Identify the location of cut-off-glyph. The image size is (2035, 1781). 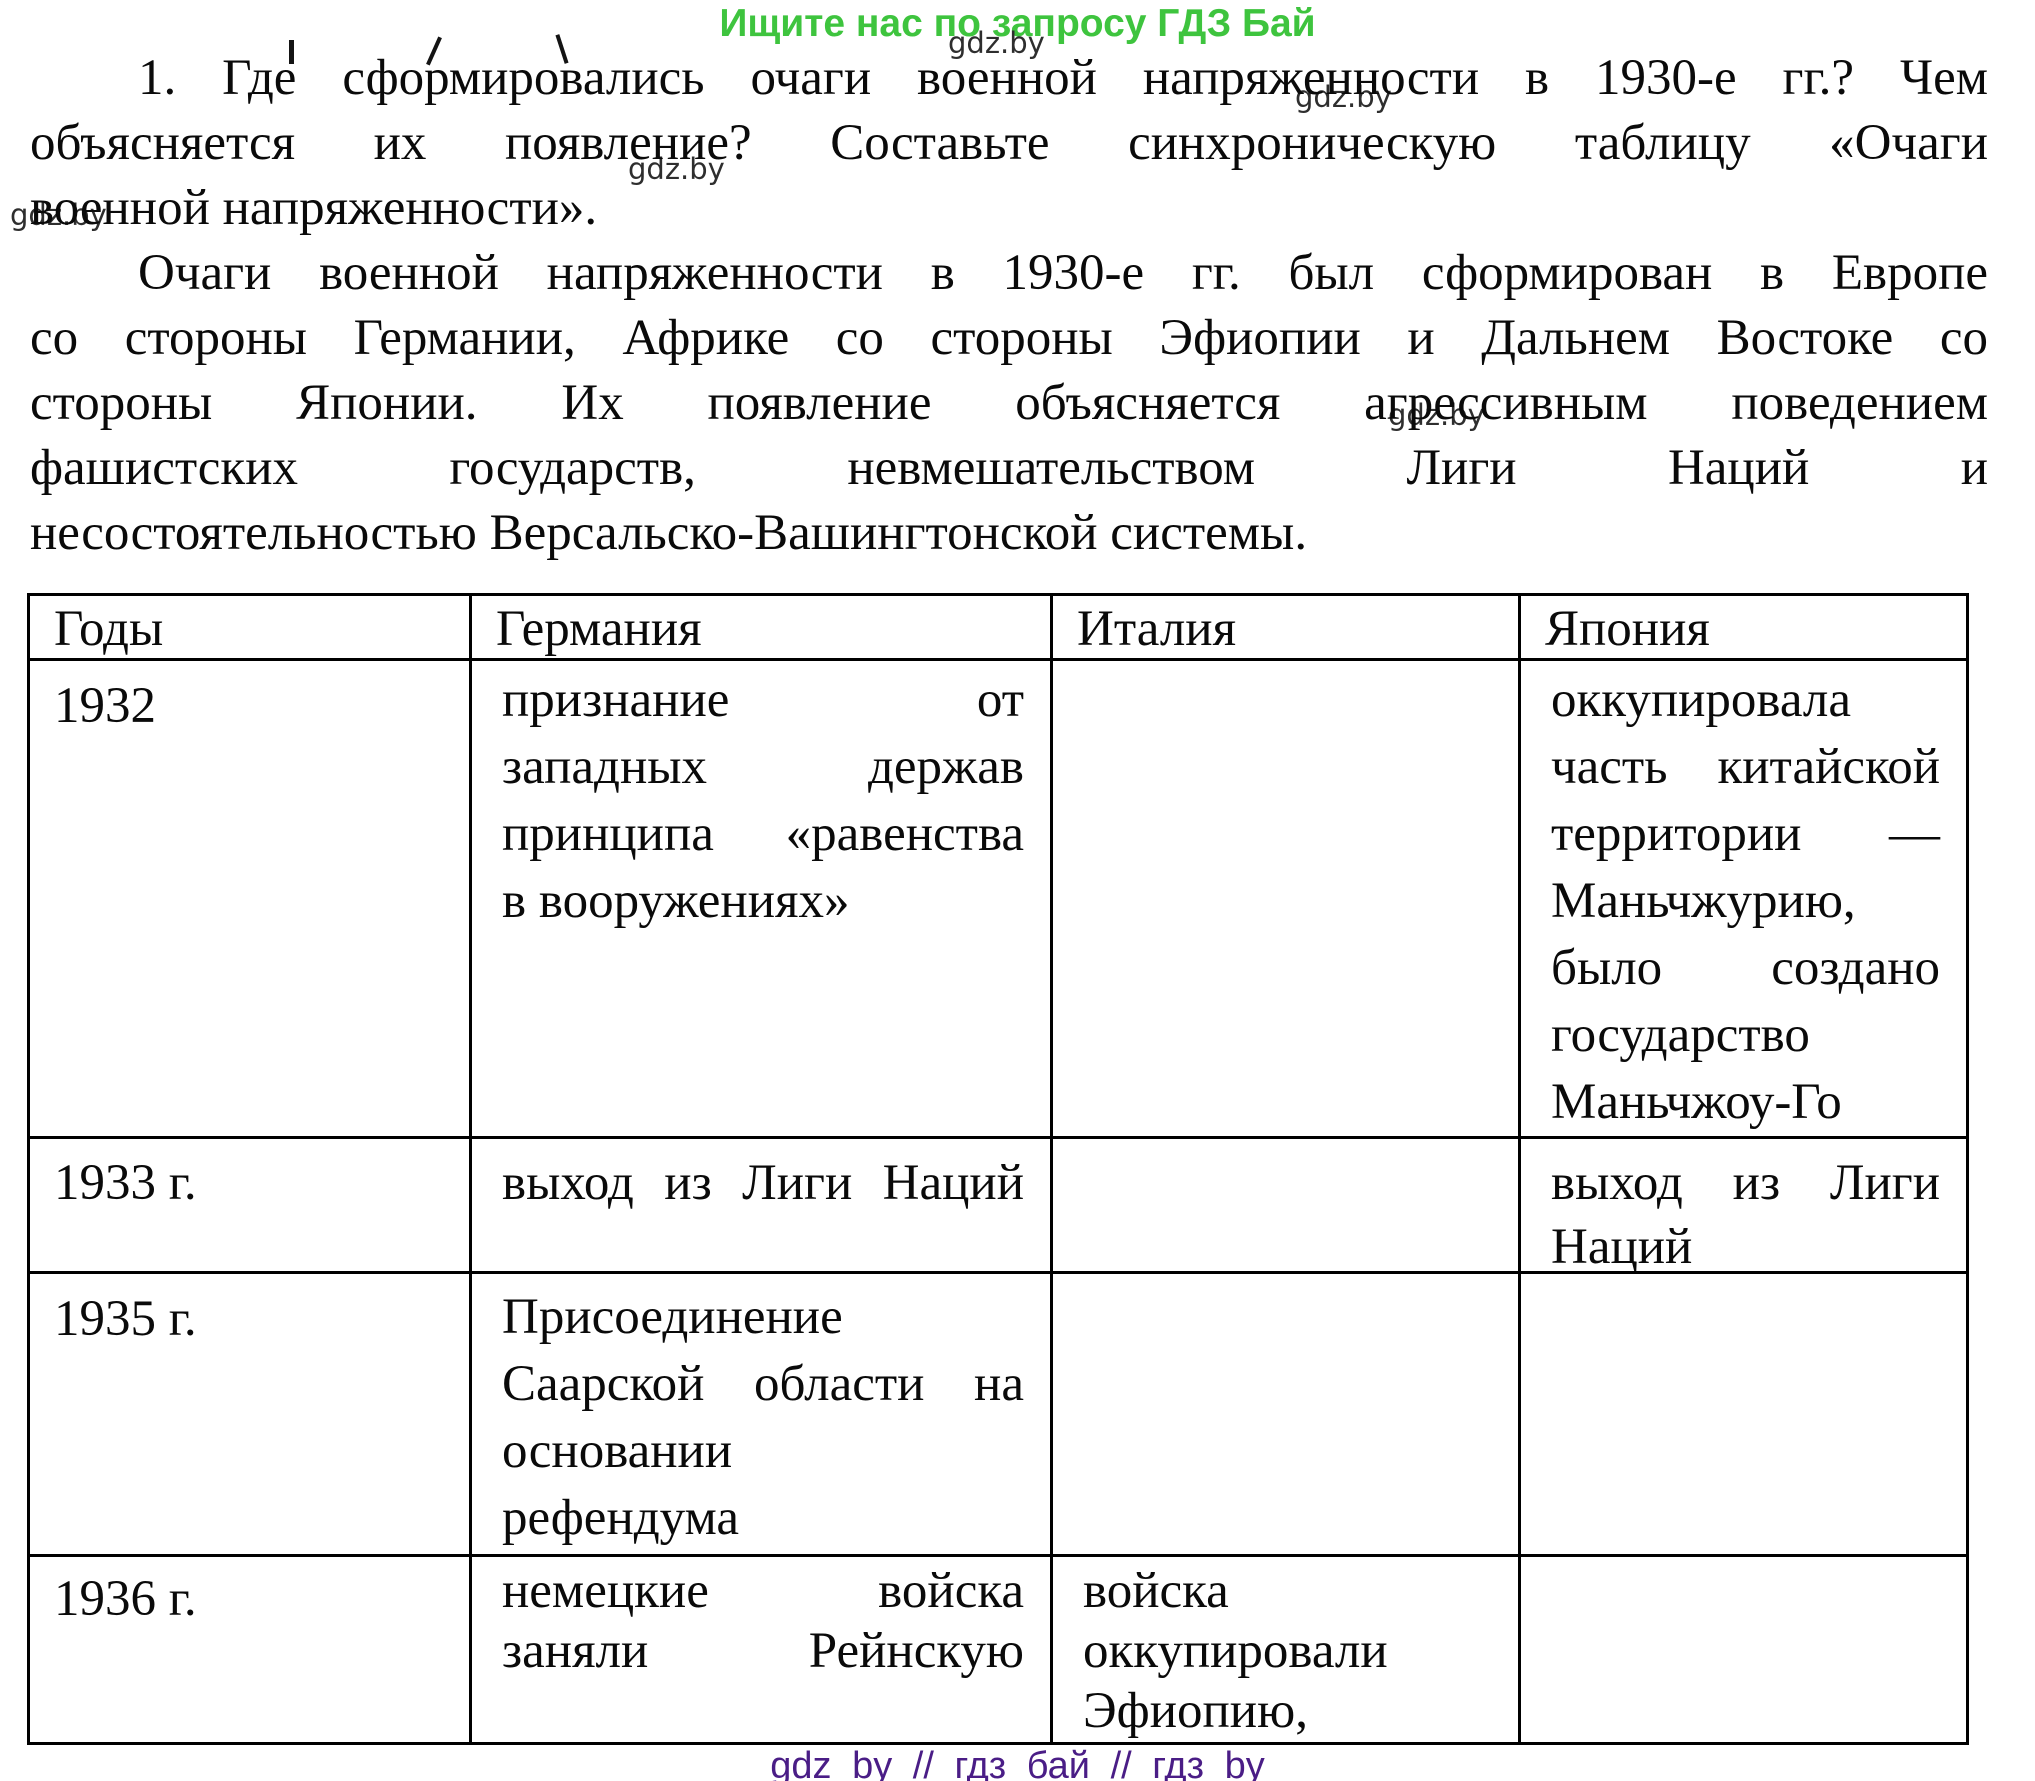
(291, 52).